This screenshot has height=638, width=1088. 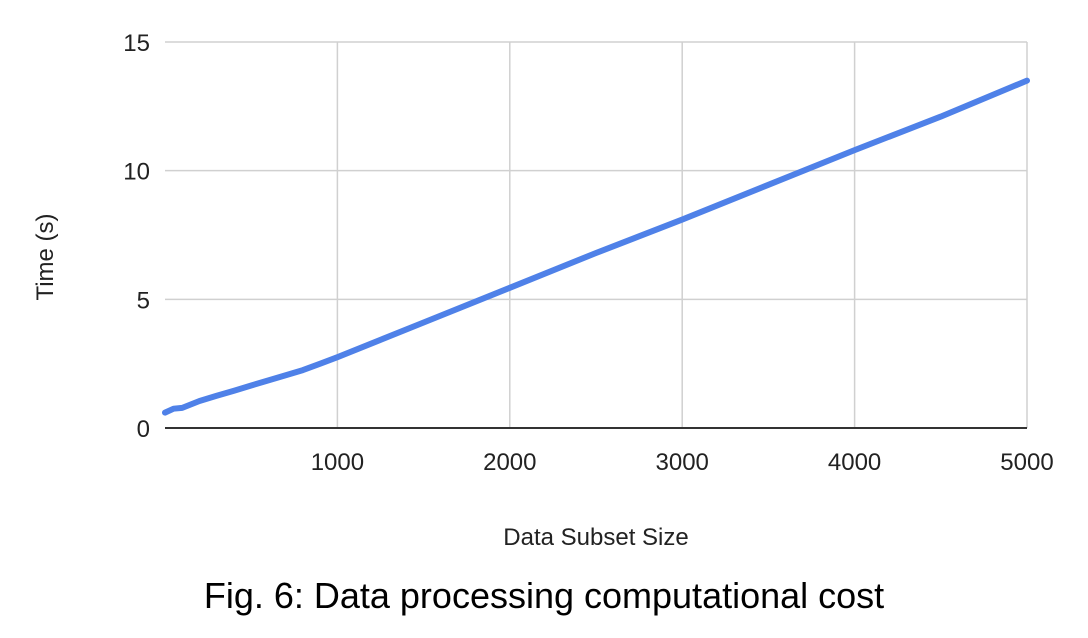 What do you see at coordinates (854, 462) in the screenshot?
I see `x-tick-label: 4000` at bounding box center [854, 462].